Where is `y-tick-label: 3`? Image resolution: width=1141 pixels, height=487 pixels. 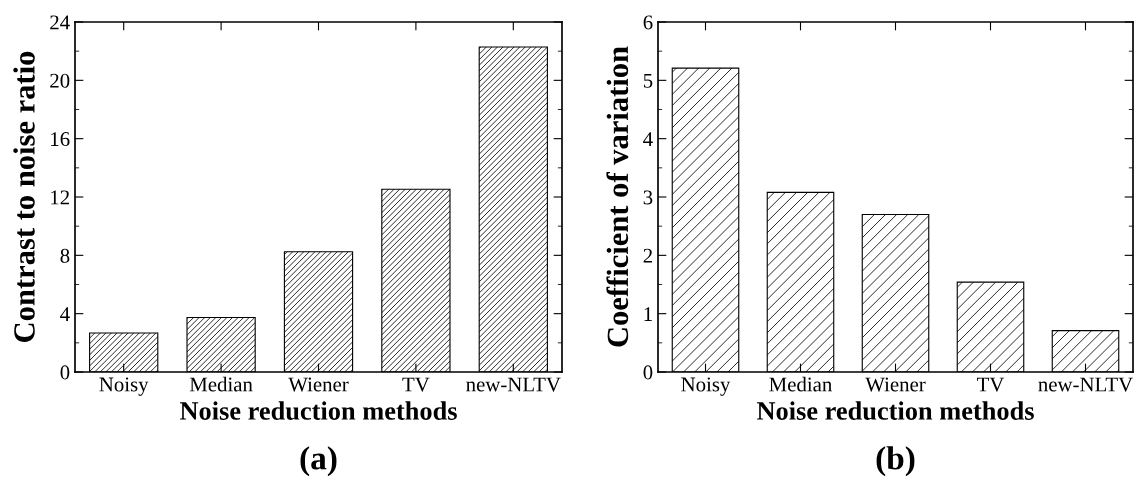 y-tick-label: 3 is located at coordinates (648, 197).